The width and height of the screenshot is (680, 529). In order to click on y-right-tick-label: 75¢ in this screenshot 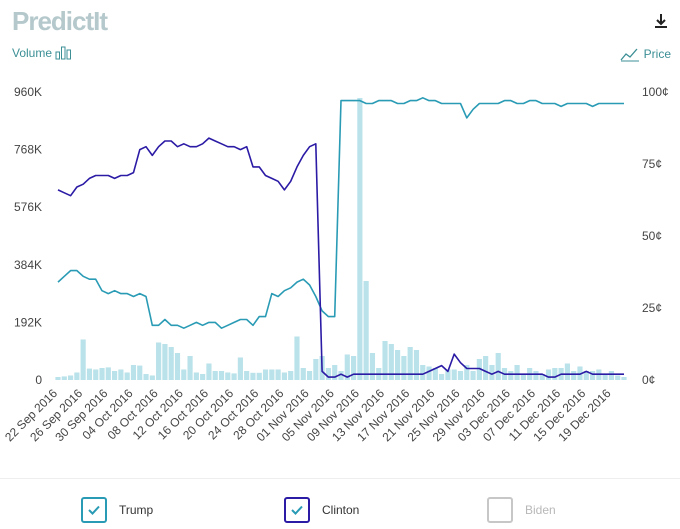, I will do `click(652, 164)`.